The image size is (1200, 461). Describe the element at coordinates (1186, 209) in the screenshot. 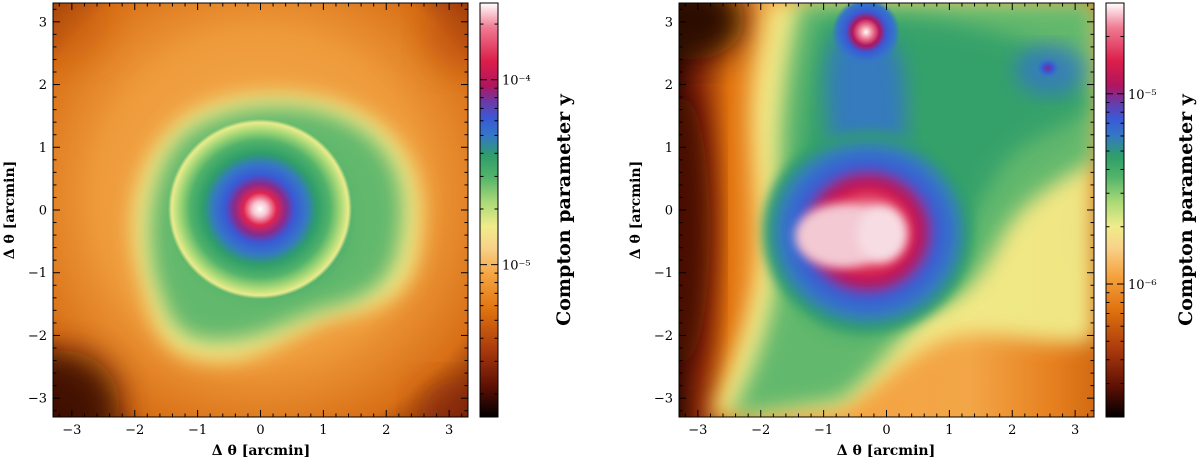

I see `right-colorbar-label: Compton parameter y` at that location.